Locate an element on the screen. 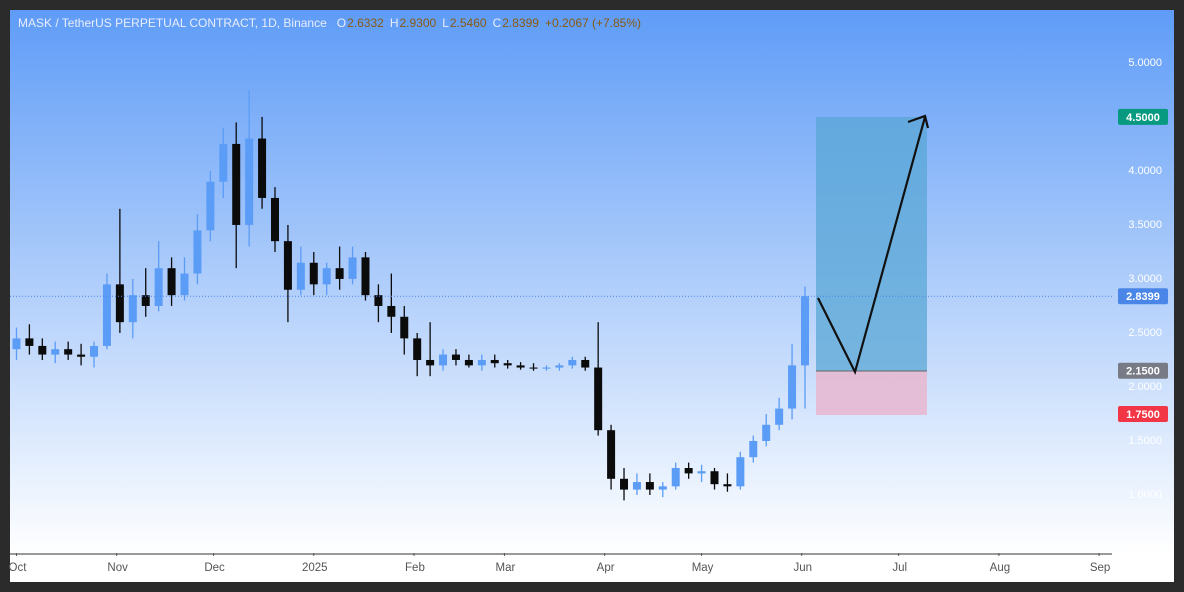  ohlc-value: 2.8399 is located at coordinates (520, 23).